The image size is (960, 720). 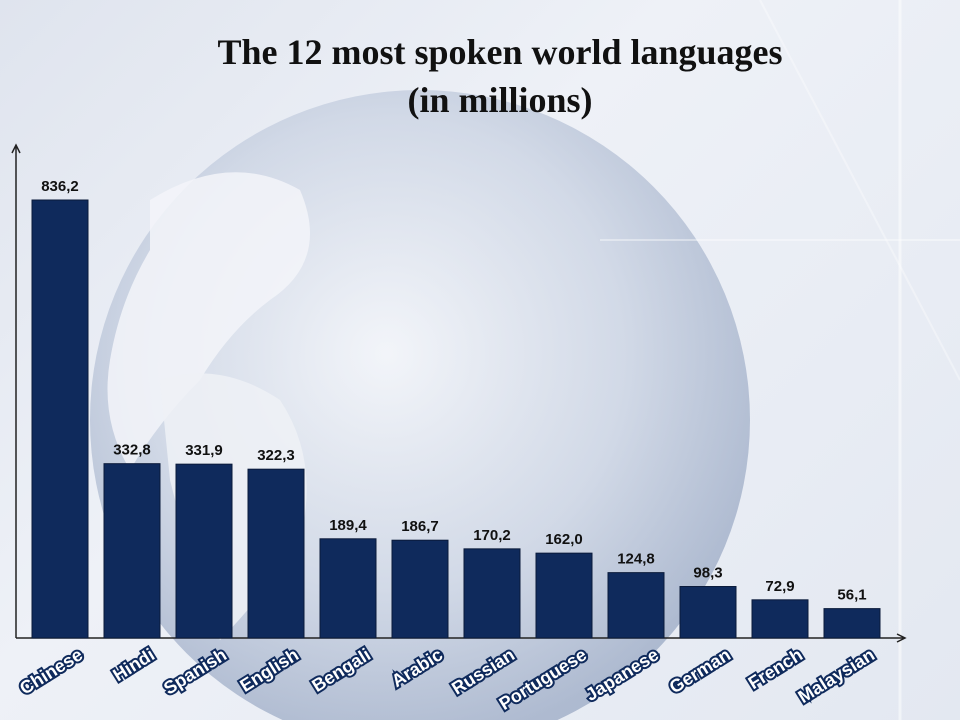 I want to click on bar-russian, so click(x=492, y=593).